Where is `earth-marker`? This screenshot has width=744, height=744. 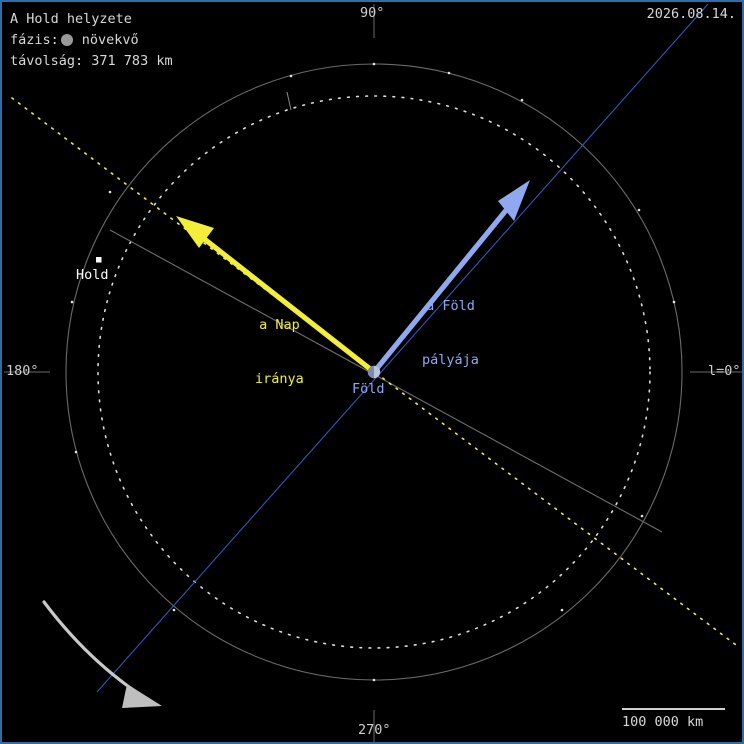 earth-marker is located at coordinates (374, 372).